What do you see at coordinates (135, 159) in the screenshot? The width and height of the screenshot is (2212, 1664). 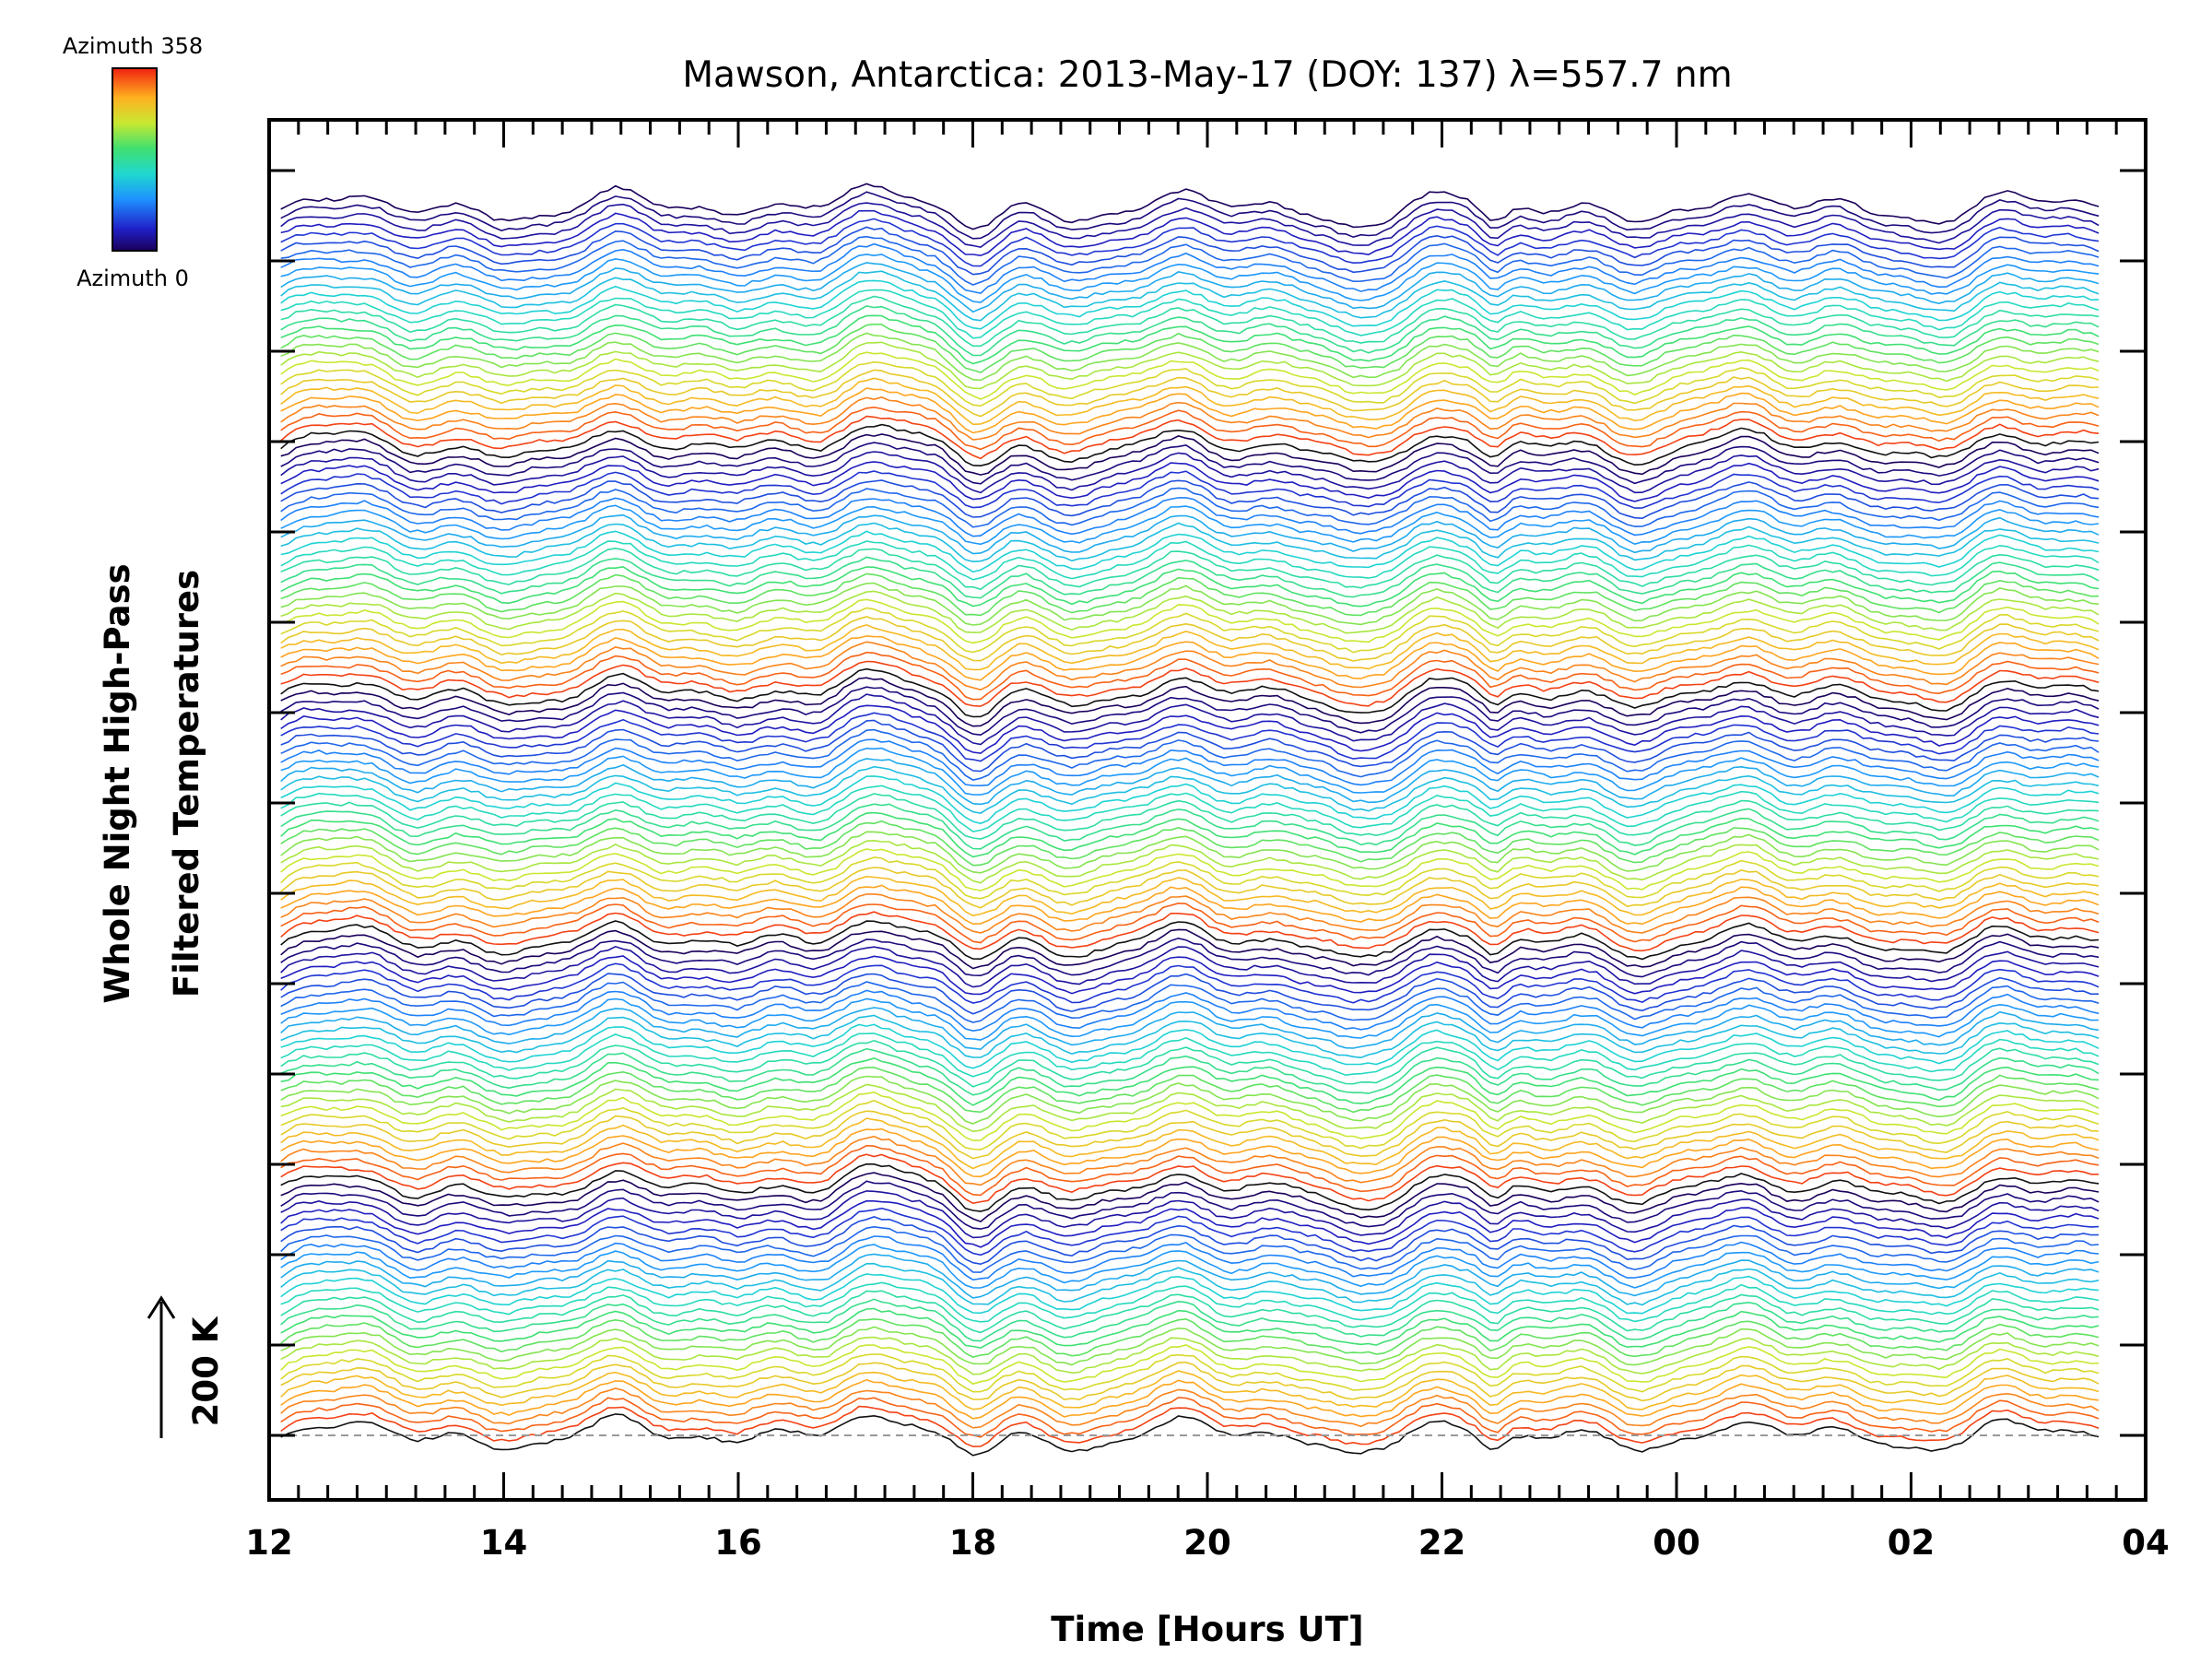 I see `colorbar` at bounding box center [135, 159].